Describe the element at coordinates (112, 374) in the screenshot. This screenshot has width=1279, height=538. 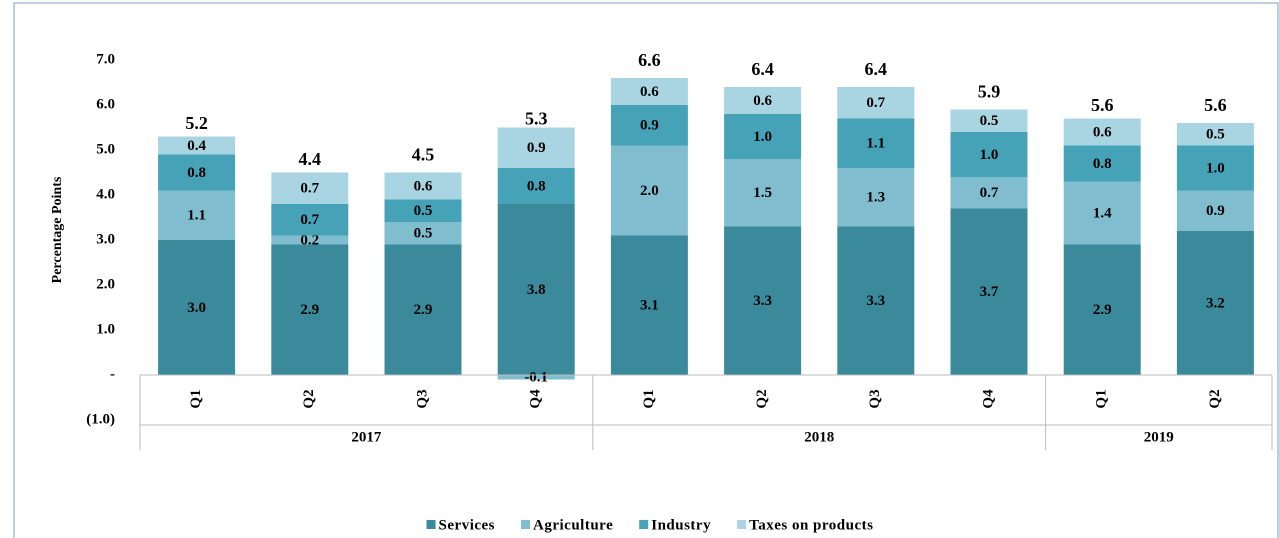
I see `y-tick-label: -` at that location.